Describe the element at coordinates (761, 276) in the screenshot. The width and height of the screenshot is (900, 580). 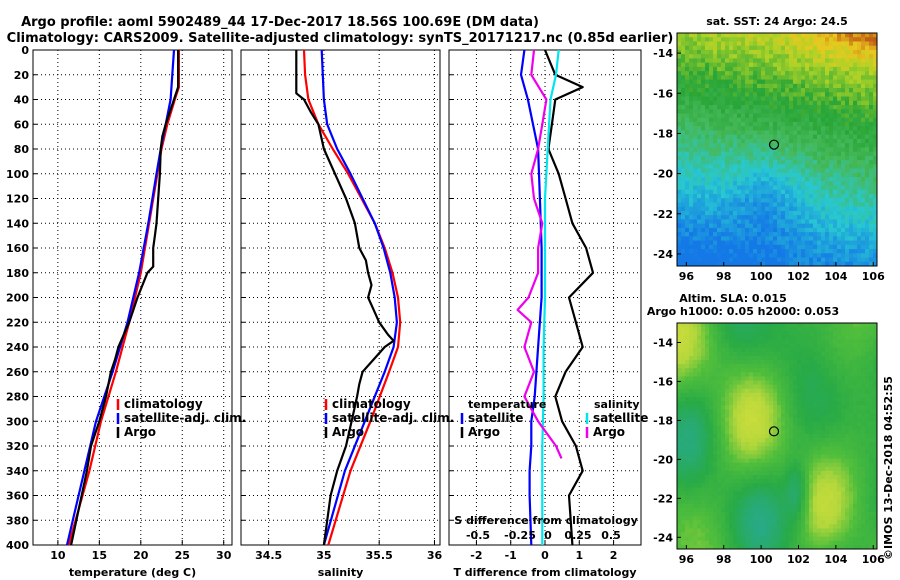
I see `map-x-tick-label: 100` at that location.